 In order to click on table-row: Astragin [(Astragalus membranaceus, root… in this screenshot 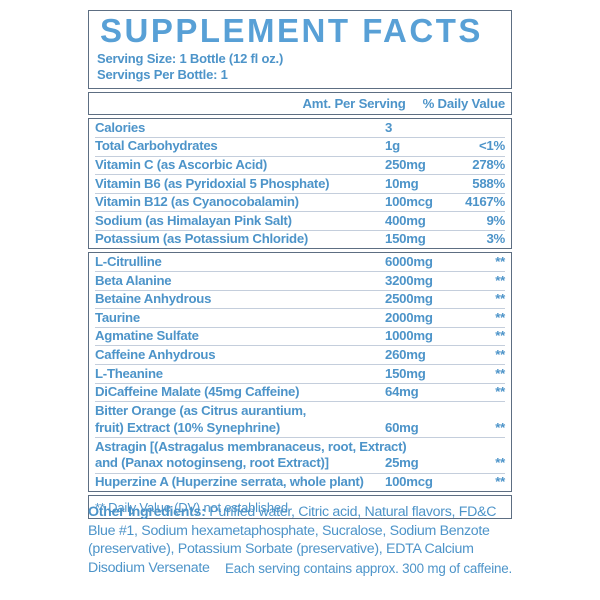, I will do `click(300, 455)`.